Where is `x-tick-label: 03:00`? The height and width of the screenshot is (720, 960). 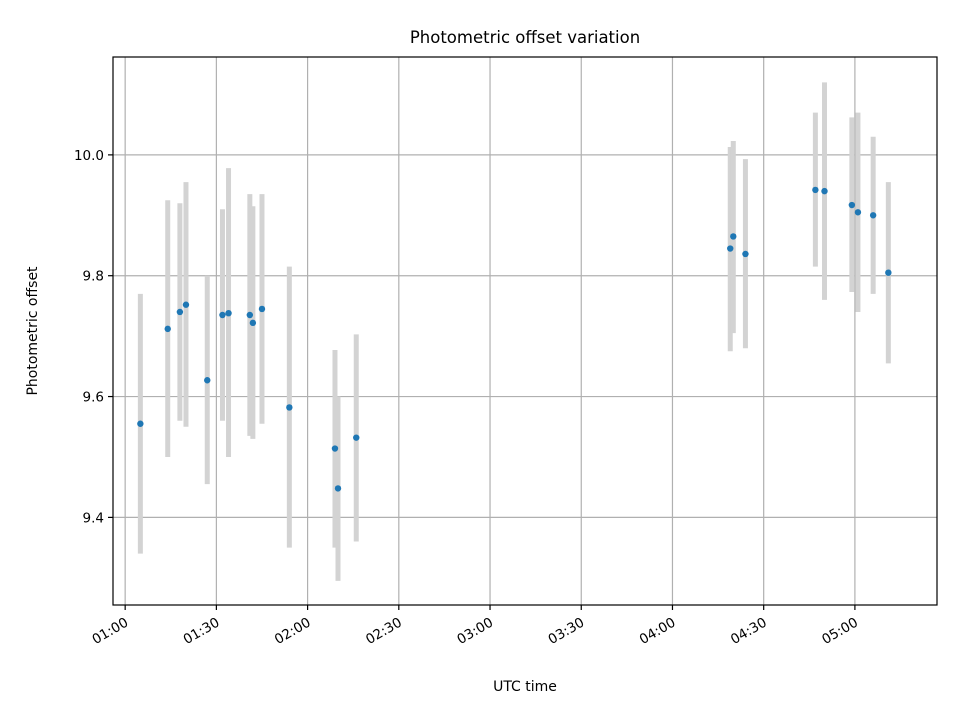 x-tick-label: 03:00 is located at coordinates (475, 631).